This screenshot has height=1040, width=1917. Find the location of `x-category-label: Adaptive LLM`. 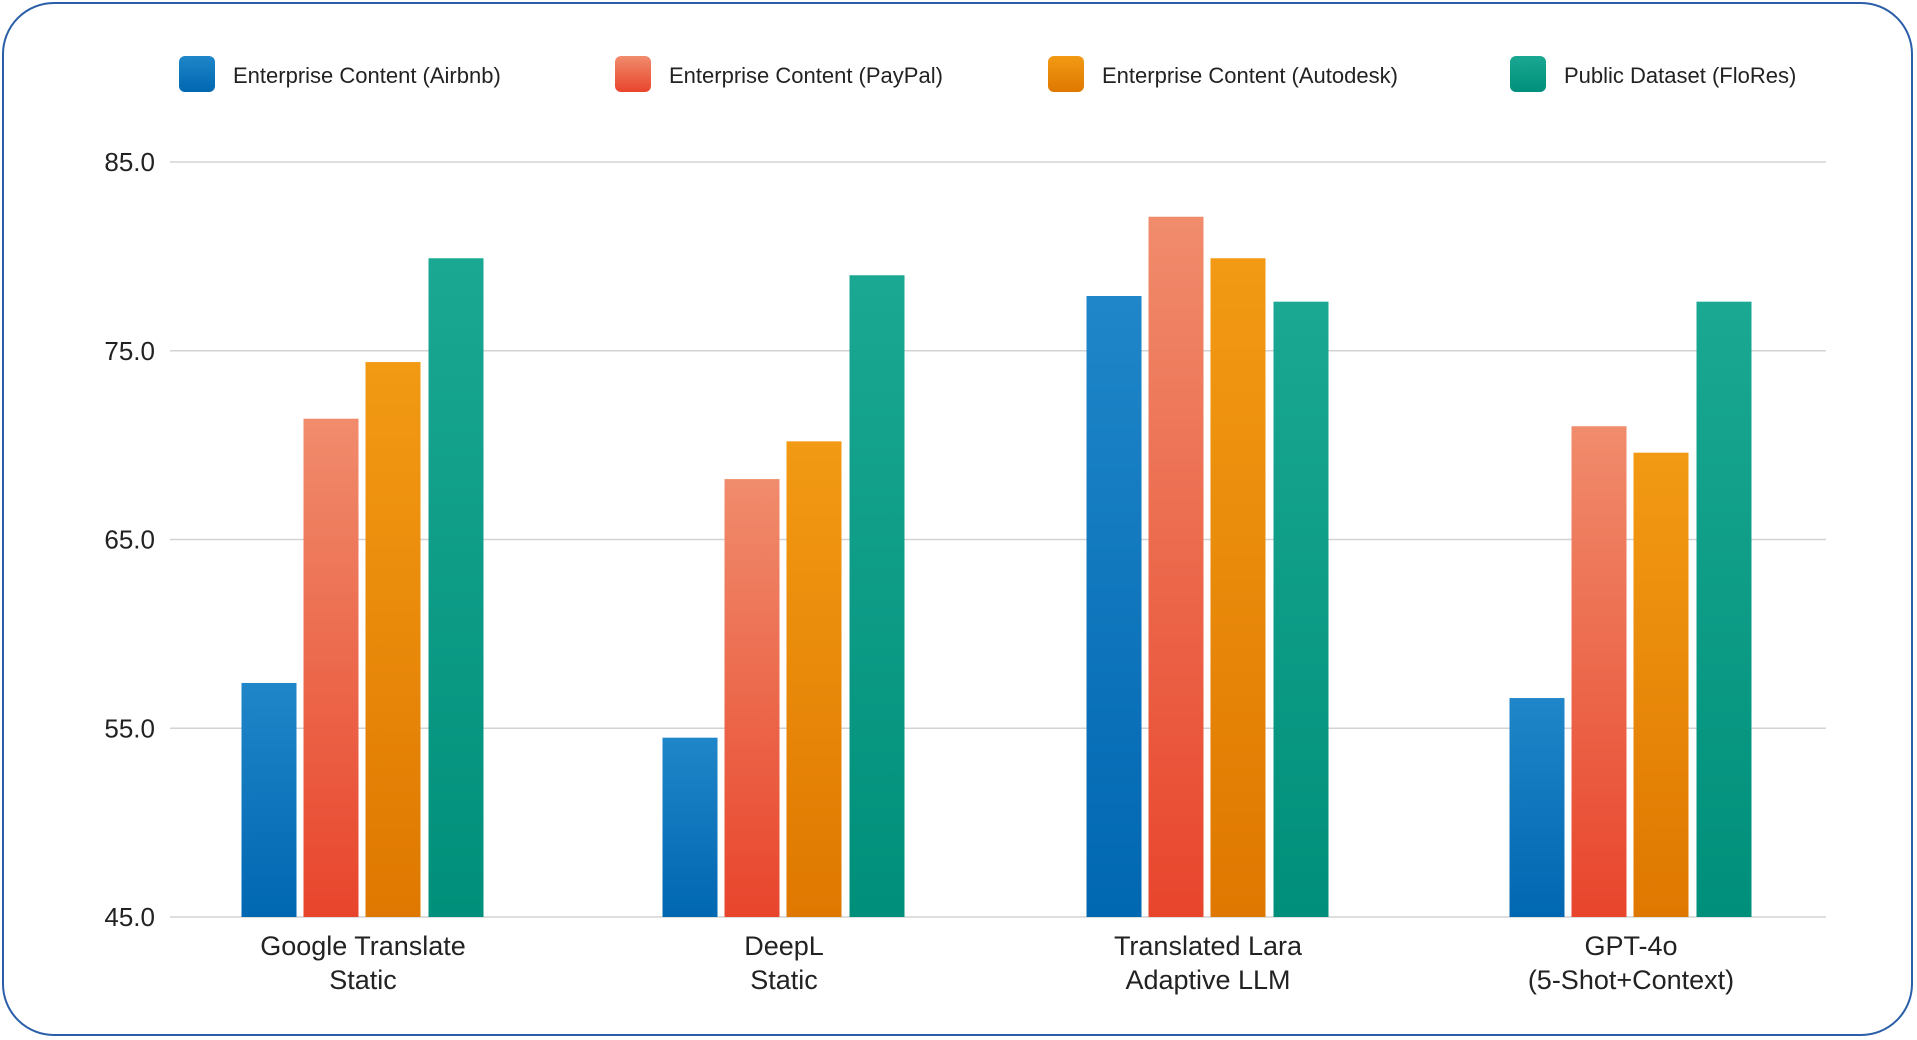

x-category-label: Adaptive LLM is located at coordinates (1207, 980).